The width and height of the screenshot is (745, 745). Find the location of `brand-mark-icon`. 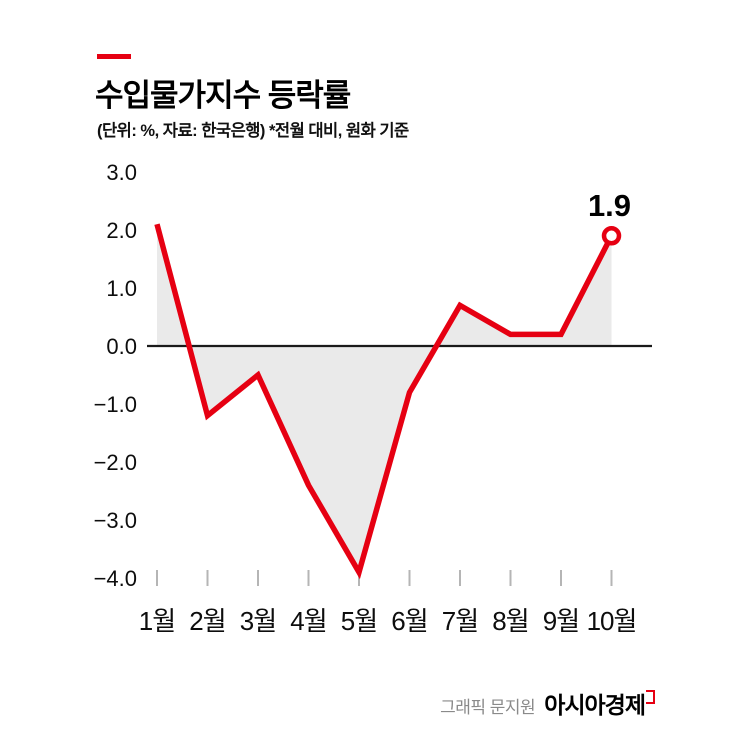

brand-mark-icon is located at coordinates (650, 697).